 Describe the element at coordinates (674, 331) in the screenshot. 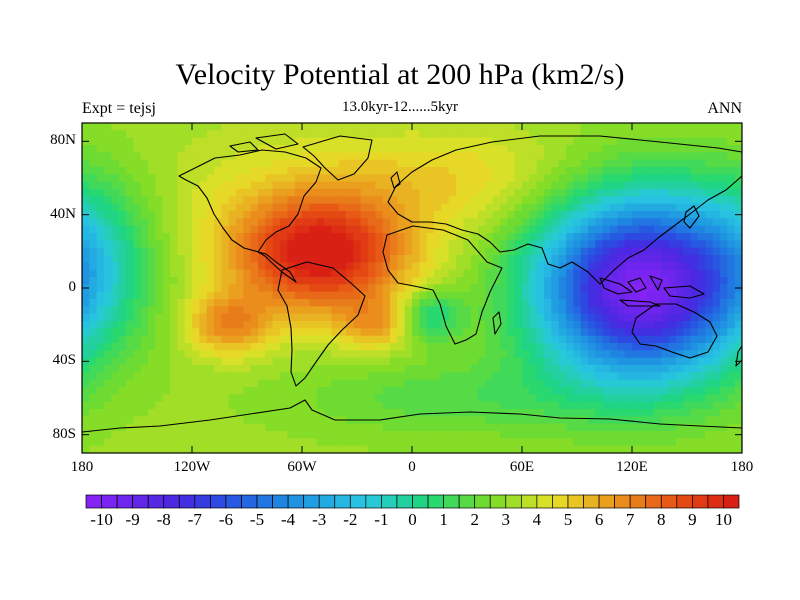

I see `coastline-australia` at that location.